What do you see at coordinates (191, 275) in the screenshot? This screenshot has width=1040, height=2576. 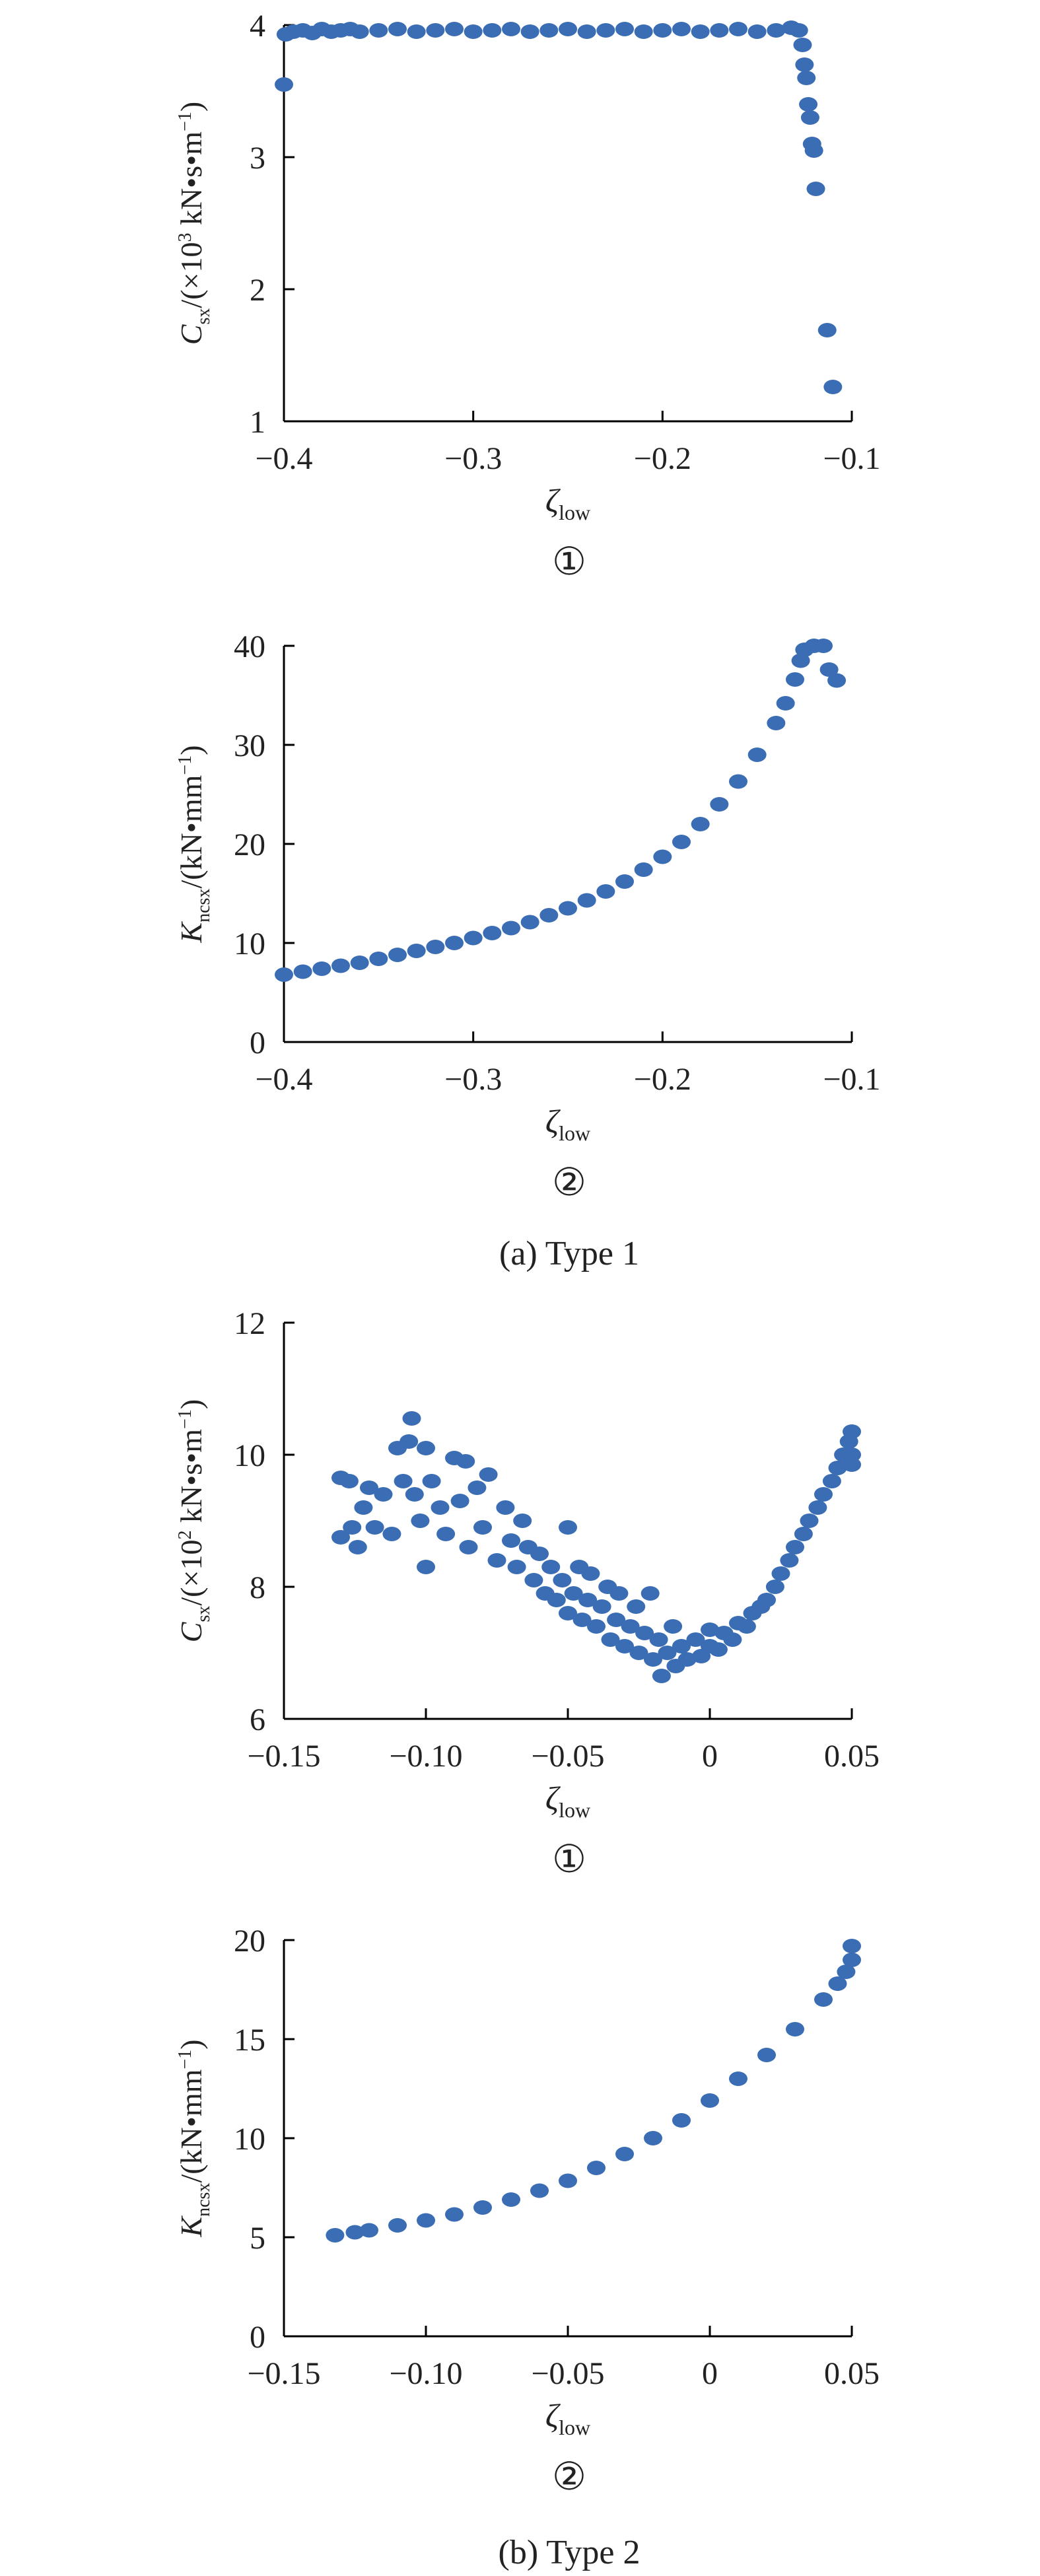 I see `y-axis-label-unit: /(×10` at bounding box center [191, 275].